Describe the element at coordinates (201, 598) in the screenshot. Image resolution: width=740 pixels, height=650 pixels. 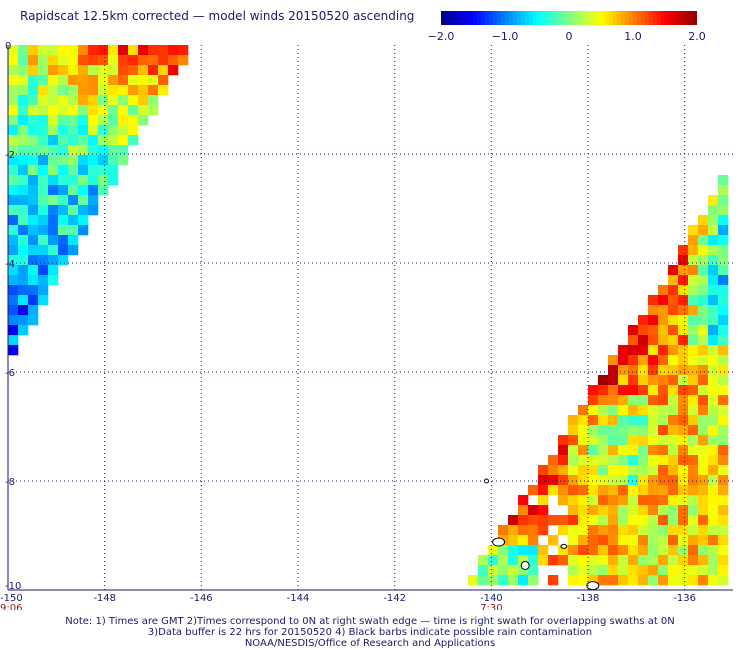
I see `x-tick-label: -146` at that location.